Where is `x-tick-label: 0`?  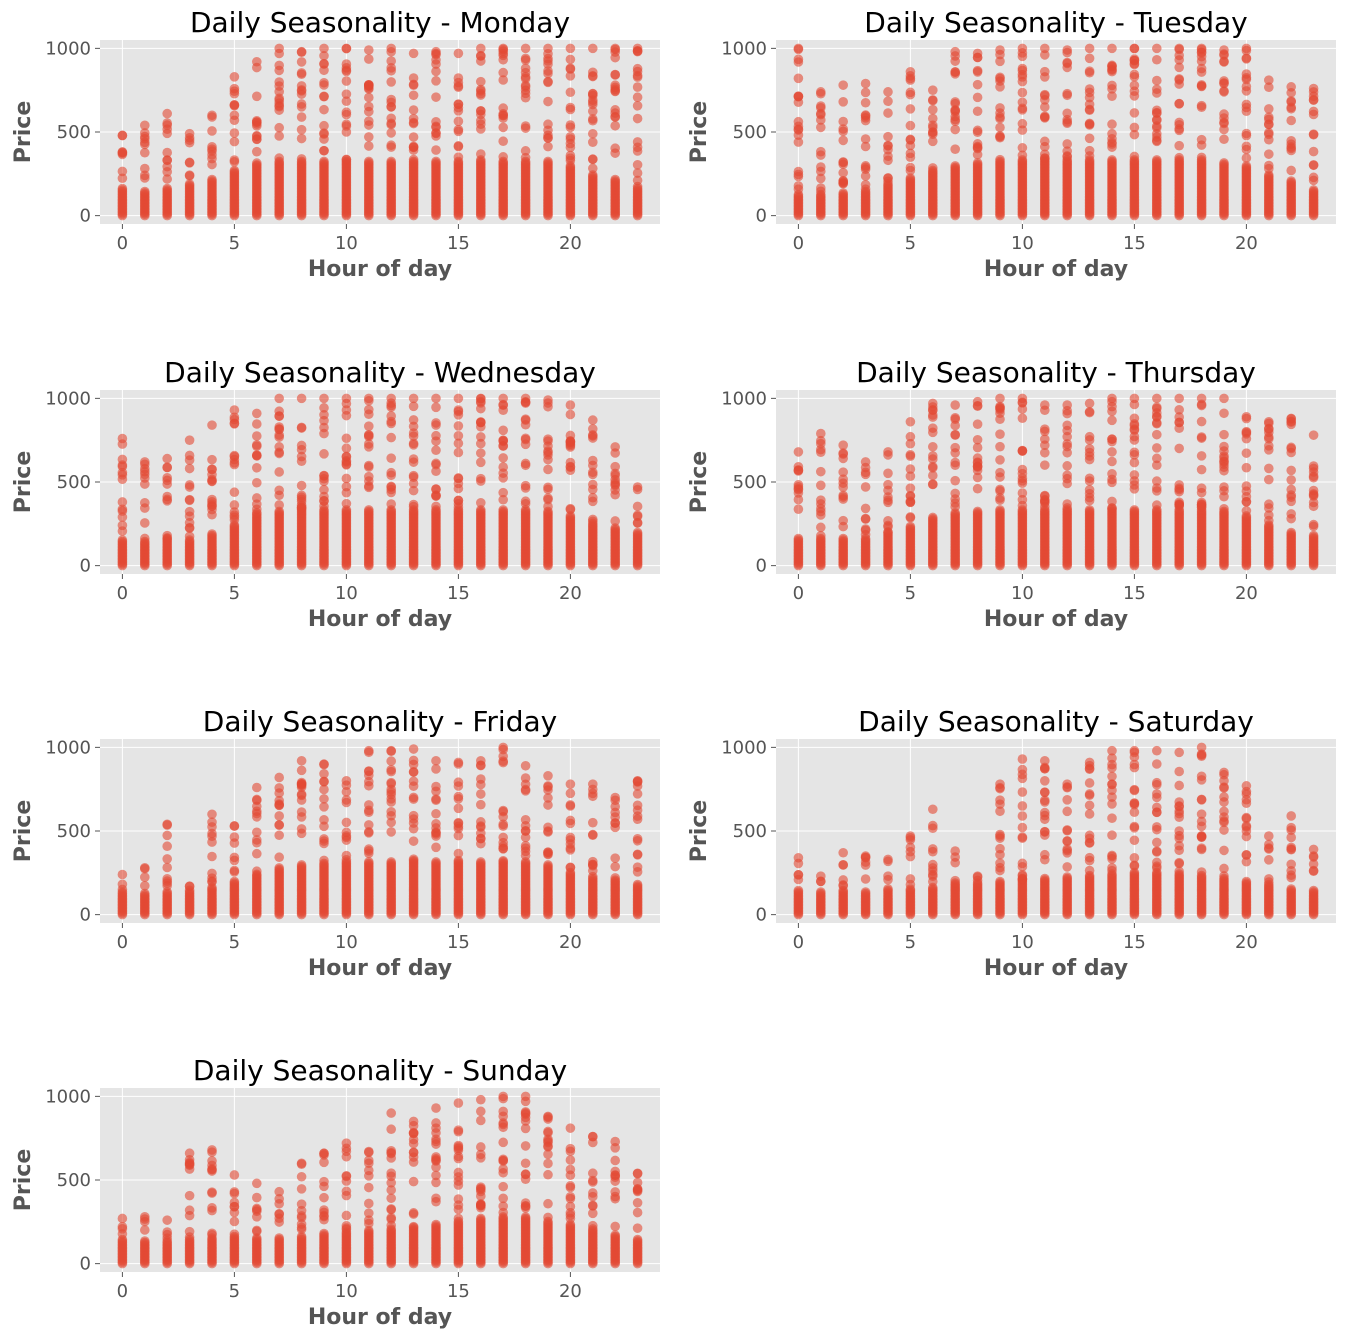
x-tick-label: 0 is located at coordinates (122, 243).